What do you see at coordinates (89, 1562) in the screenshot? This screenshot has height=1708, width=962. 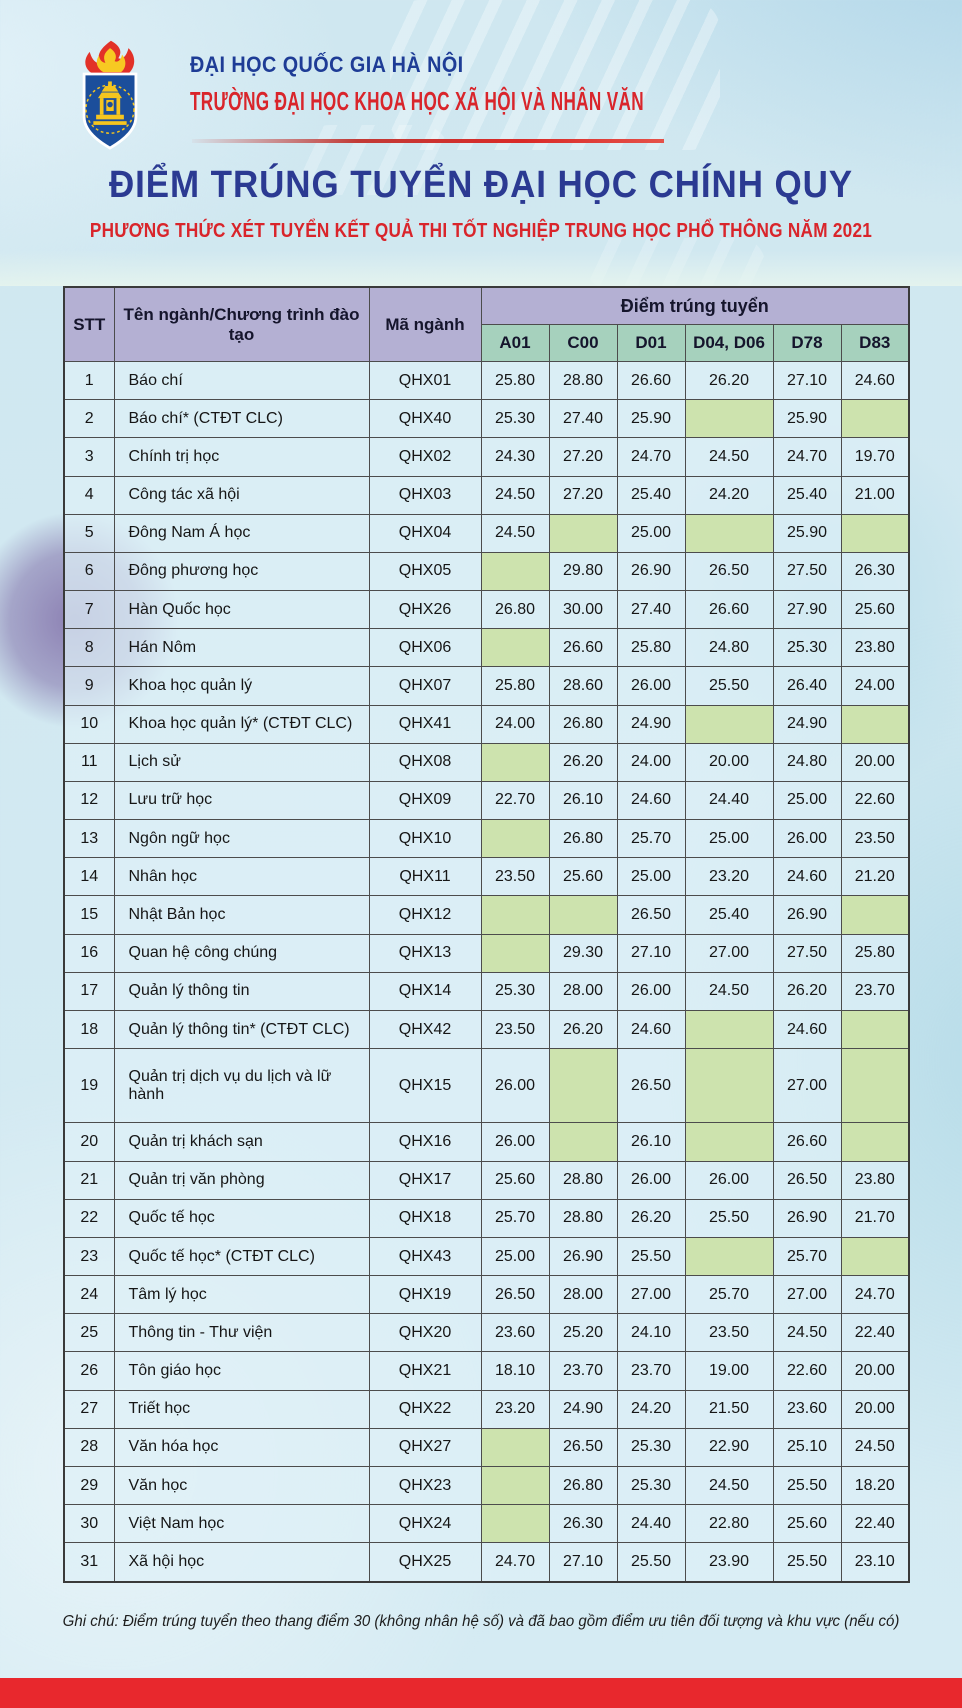 I see `row-number-cell: 31` at bounding box center [89, 1562].